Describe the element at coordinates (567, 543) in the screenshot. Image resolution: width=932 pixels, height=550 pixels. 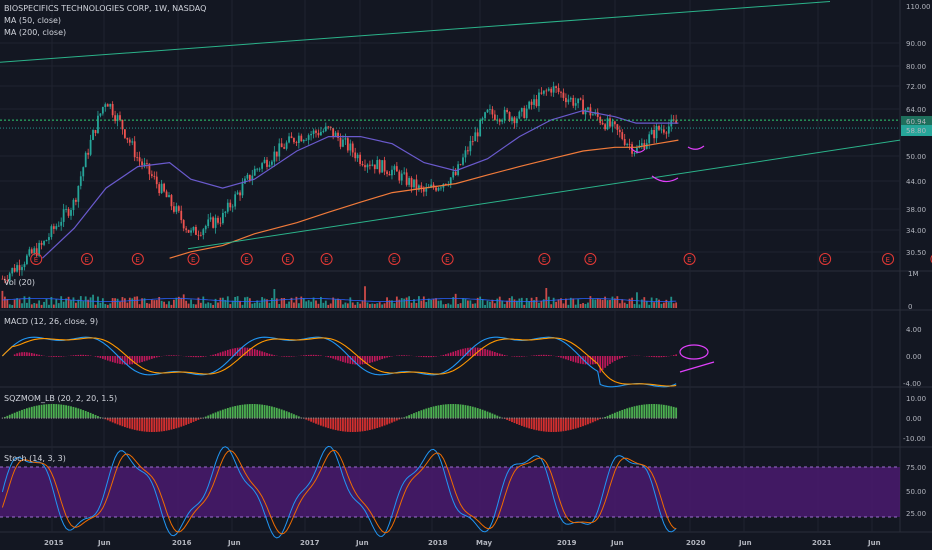
I see `time-label: 2019` at that location.